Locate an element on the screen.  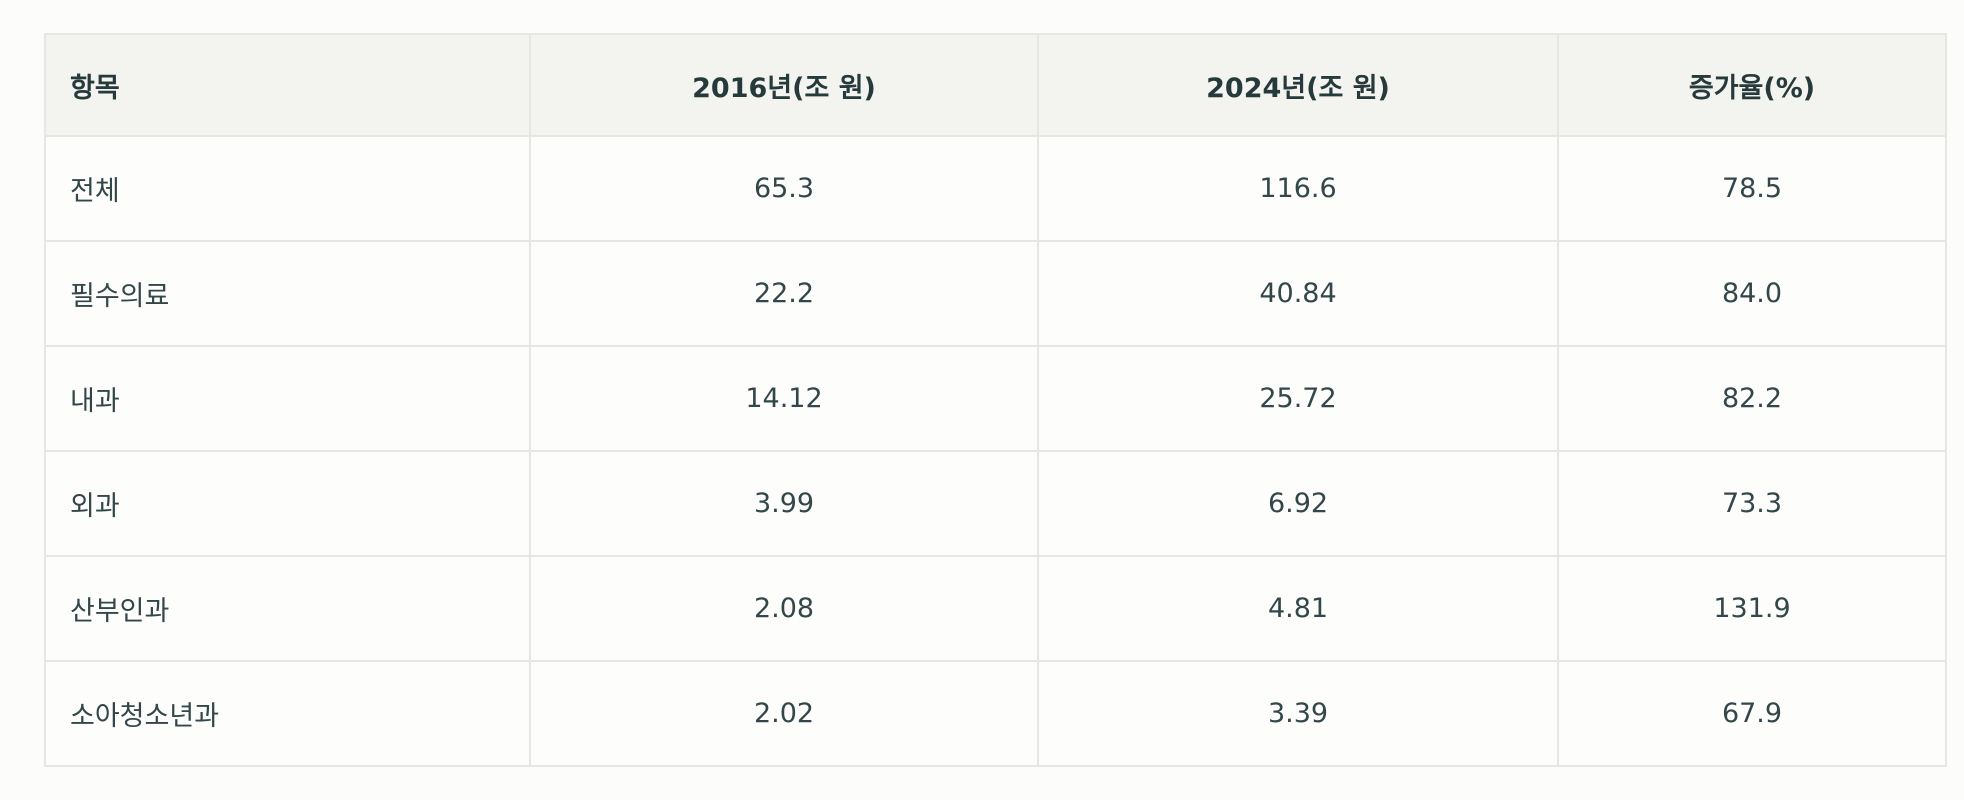
header-row: 항목 2016년(조 원) 2024년(조 원) 증가율(%) is located at coordinates (995, 85).